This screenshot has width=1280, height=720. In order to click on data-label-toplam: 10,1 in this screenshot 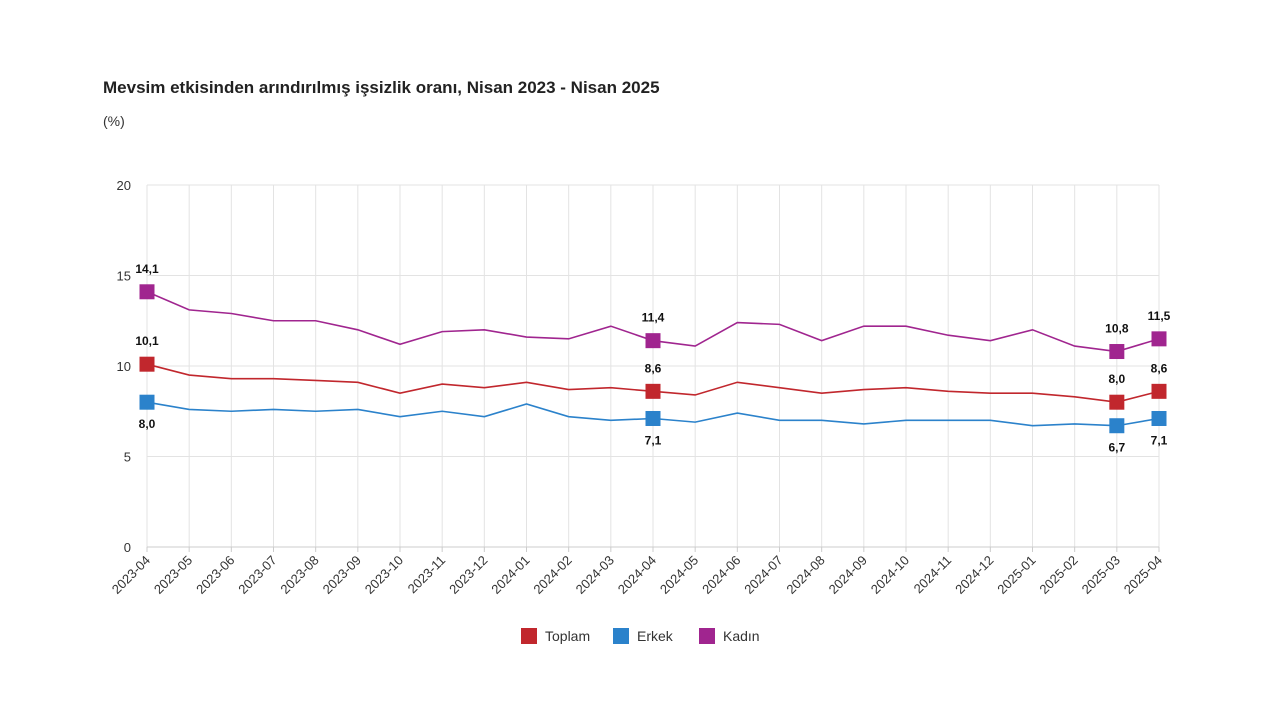, I will do `click(147, 341)`.